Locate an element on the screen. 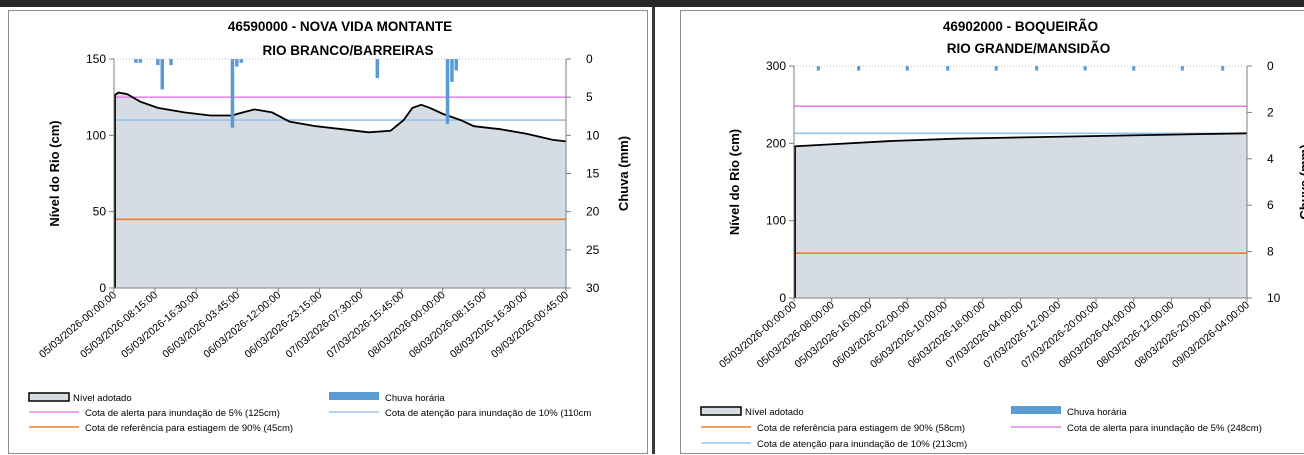 The width and height of the screenshot is (1304, 455). x-tick-label: 07/03/2026-07:30:00 is located at coordinates (325, 325).